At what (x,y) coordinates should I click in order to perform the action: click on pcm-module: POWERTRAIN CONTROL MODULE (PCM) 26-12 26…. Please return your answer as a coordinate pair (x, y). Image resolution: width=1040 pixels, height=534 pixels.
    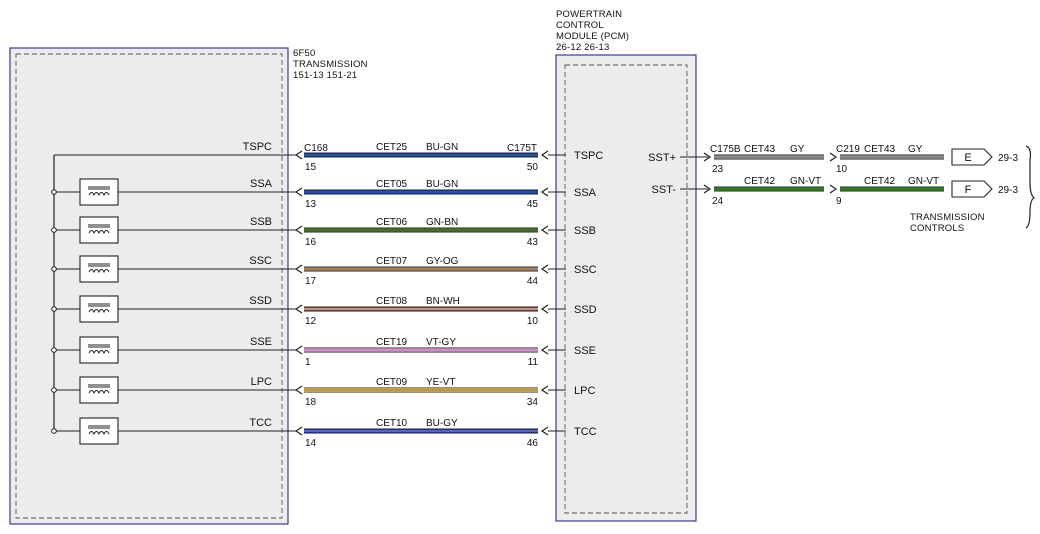
    Looking at the image, I should click on (626, 265).